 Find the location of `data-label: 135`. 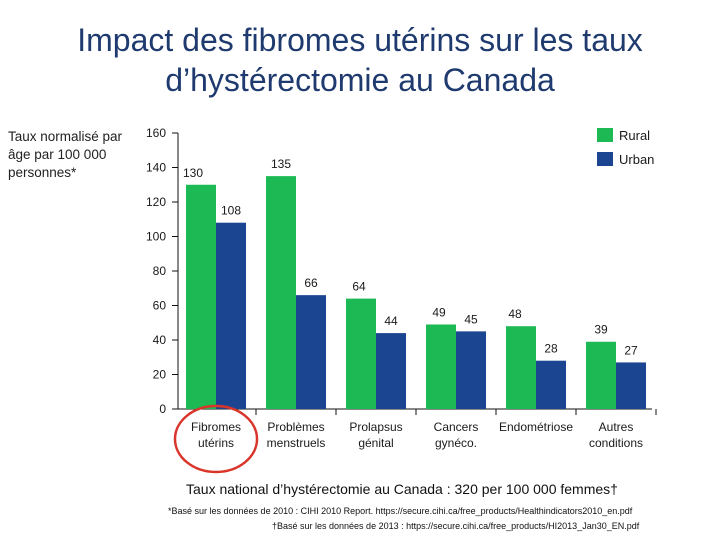

data-label: 135 is located at coordinates (281, 164).